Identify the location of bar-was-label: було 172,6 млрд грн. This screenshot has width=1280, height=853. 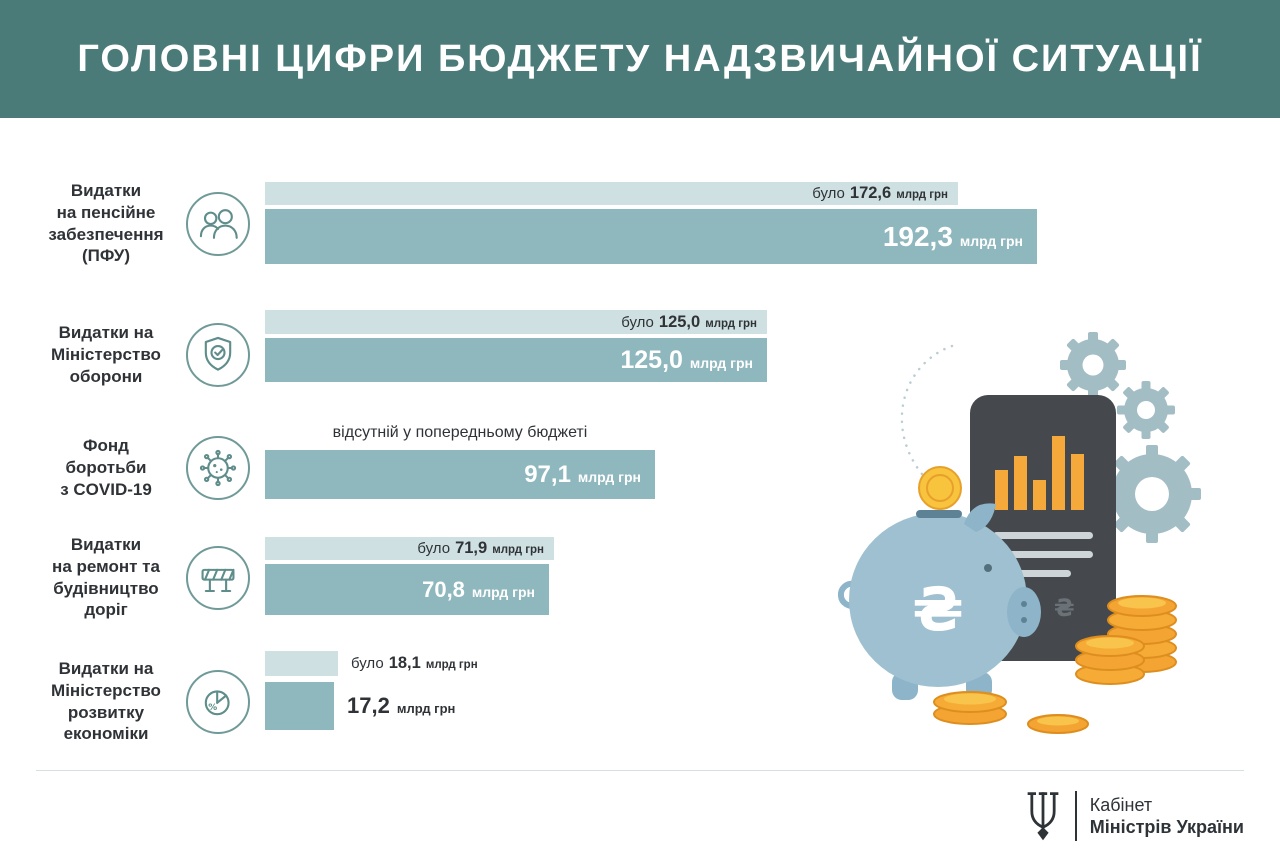
(880, 193).